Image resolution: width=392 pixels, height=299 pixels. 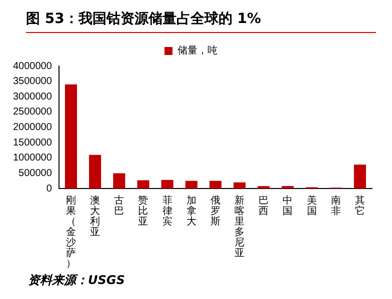 What do you see at coordinates (32, 112) in the screenshot?
I see `y-tick-label: 2500000` at bounding box center [32, 112].